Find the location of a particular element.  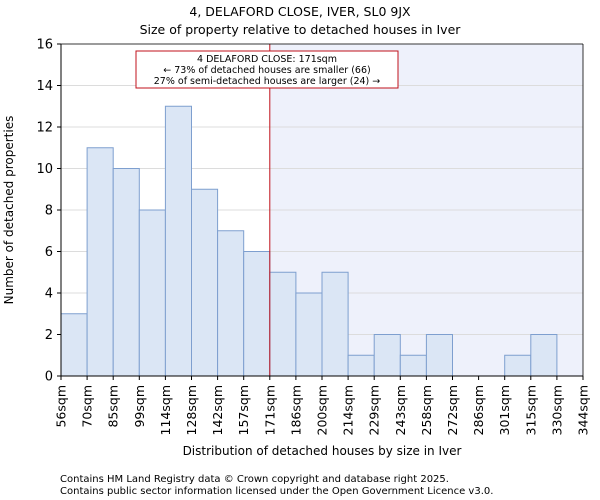

x-tick-label: 258sqm is located at coordinates (426, 410).